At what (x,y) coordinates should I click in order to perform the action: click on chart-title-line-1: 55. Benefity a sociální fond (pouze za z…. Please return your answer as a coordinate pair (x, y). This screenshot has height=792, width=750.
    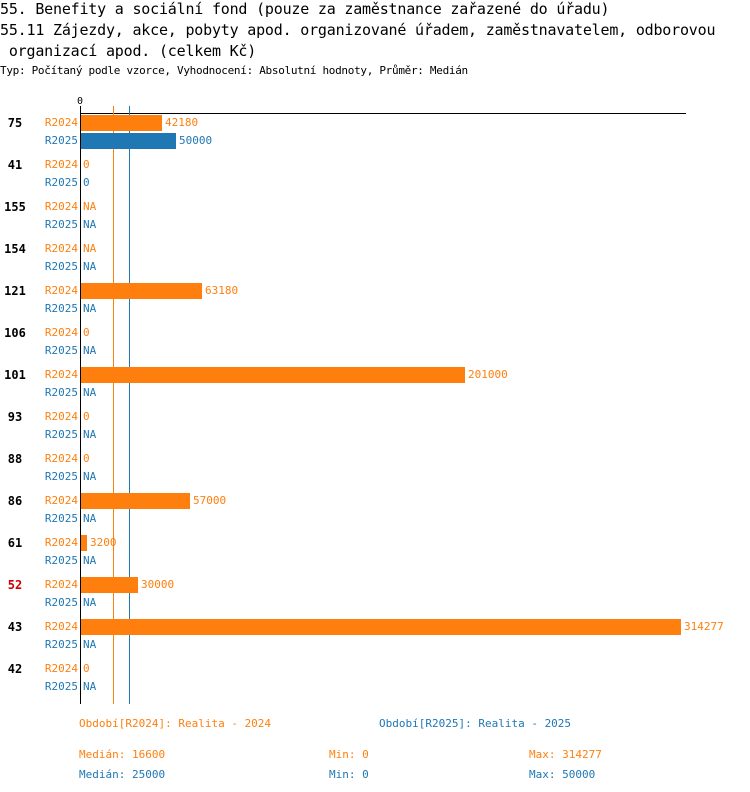
    Looking at the image, I should click on (305, 9).